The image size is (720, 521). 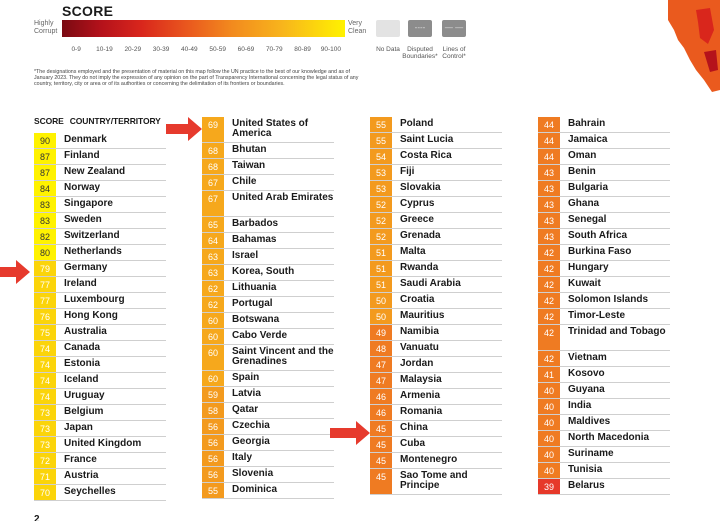 I want to click on country-row: 90 Denmark, so click(x=100, y=141).